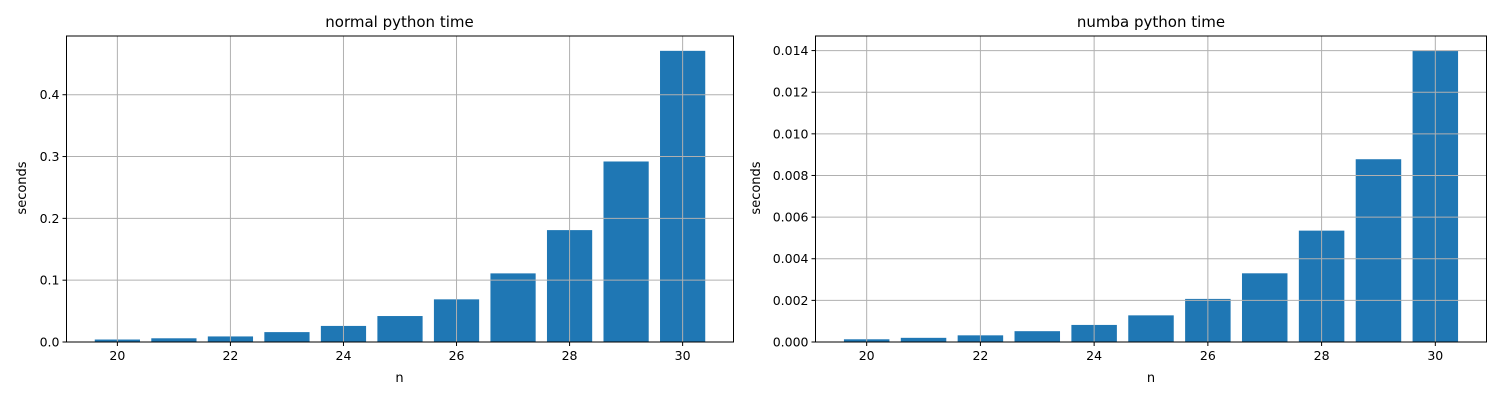 The width and height of the screenshot is (1500, 400). Describe the element at coordinates (50, 94) in the screenshot. I see `y-tick-label: 0.4` at that location.